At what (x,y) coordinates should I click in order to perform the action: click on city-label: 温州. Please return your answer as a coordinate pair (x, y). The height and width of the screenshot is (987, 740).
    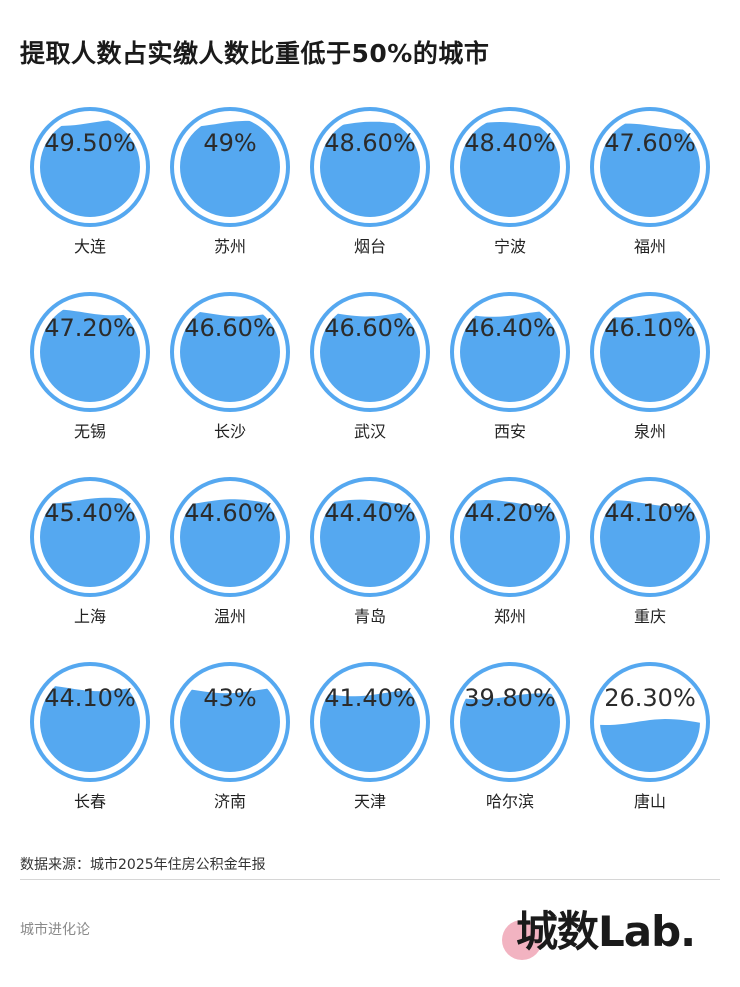
    Looking at the image, I should click on (229, 616).